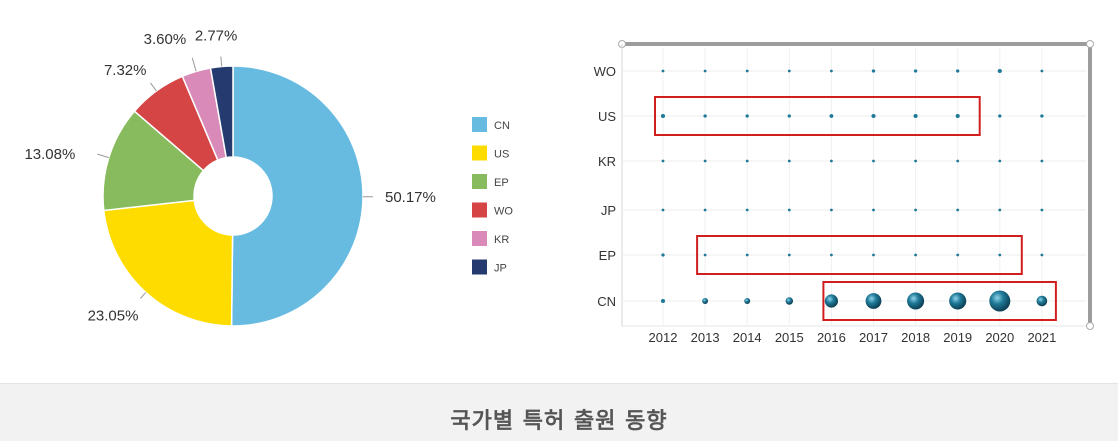  Describe the element at coordinates (1042, 255) in the screenshot. I see `bubble-ep-2021` at that location.